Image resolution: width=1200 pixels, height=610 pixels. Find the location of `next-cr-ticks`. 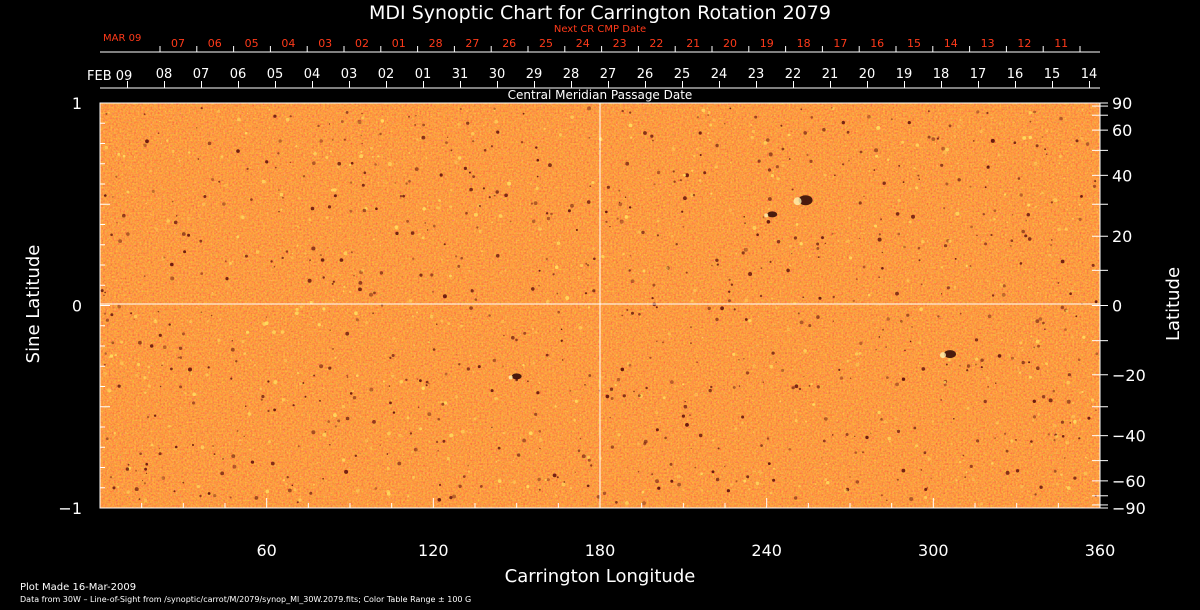

next-cr-ticks is located at coordinates (620, 49).